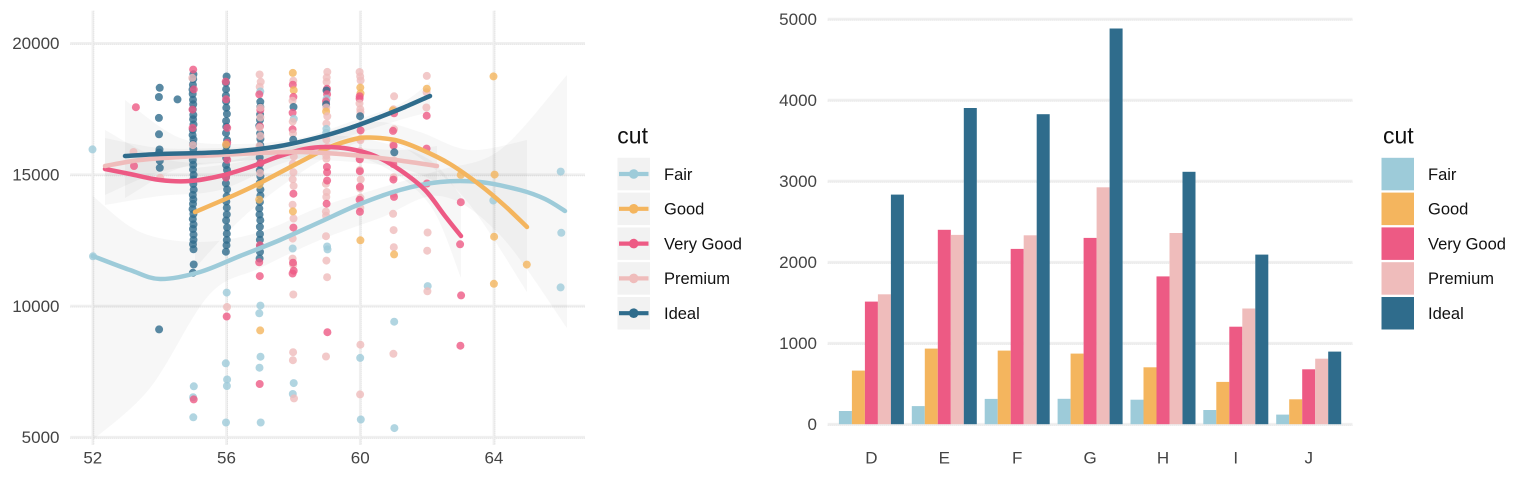 This screenshot has height=485, width=1536. Describe the element at coordinates (1308, 458) in the screenshot. I see `svg-text: J` at that location.